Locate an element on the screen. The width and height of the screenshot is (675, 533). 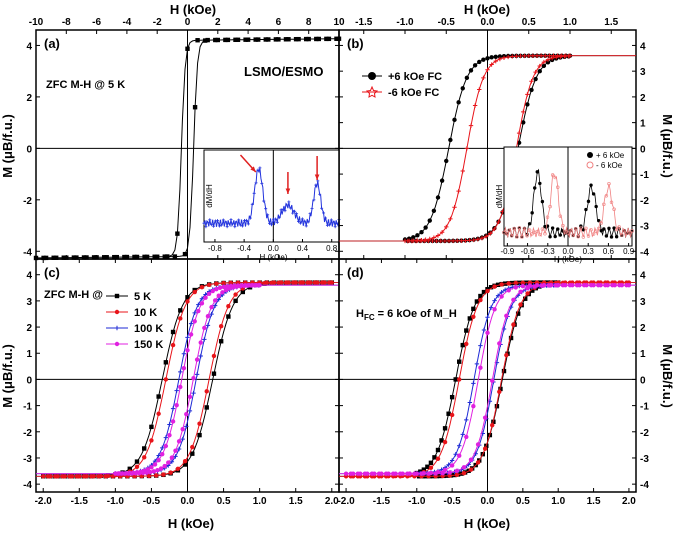
x-tick-label: -1.5 is located at coordinates (382, 501).